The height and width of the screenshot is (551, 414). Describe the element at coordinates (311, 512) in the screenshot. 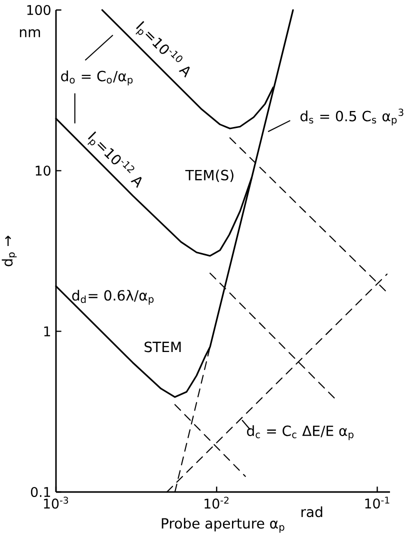

I see `text: rad` at that location.